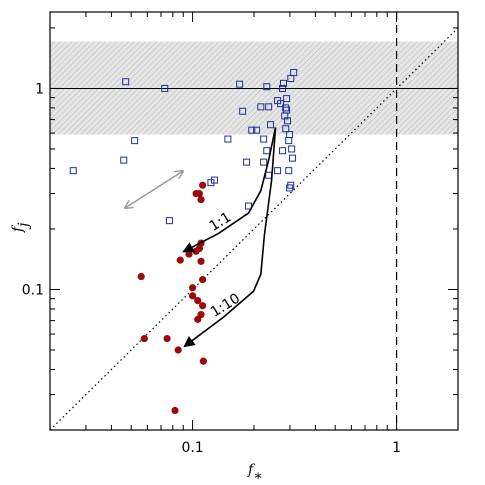  What do you see at coordinates (24, 226) in the screenshot?
I see `y-axis-label-sub: j` at bounding box center [24, 226].